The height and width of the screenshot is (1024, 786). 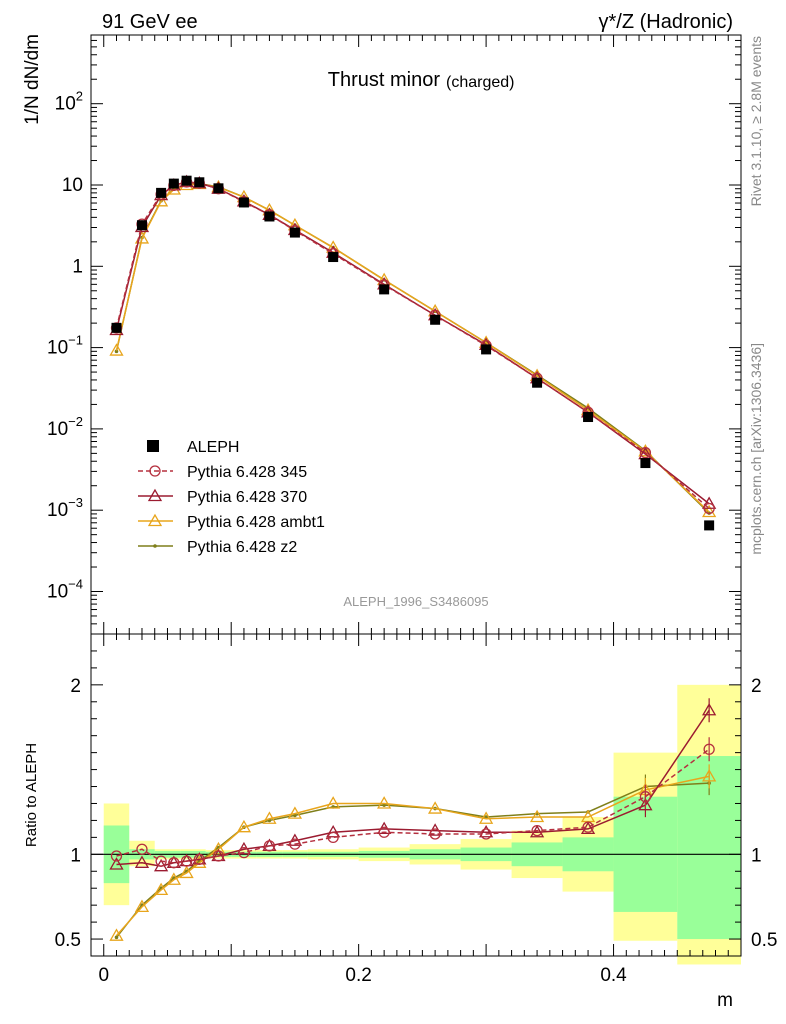 What do you see at coordinates (68, 940) in the screenshot?
I see `ratio-y-tick-label: 0.5` at bounding box center [68, 940].